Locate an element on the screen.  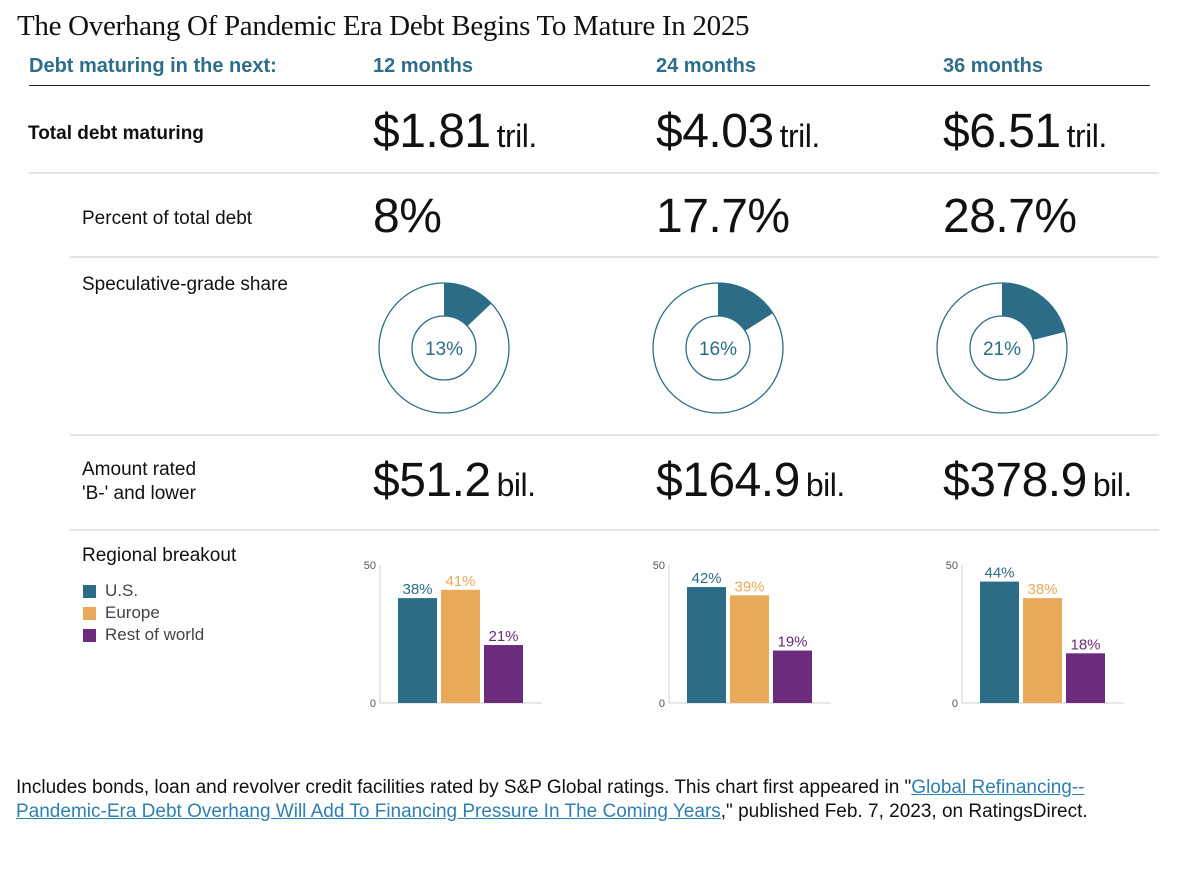
total-debt-12m: $1.81 tril. is located at coordinates (455, 131).